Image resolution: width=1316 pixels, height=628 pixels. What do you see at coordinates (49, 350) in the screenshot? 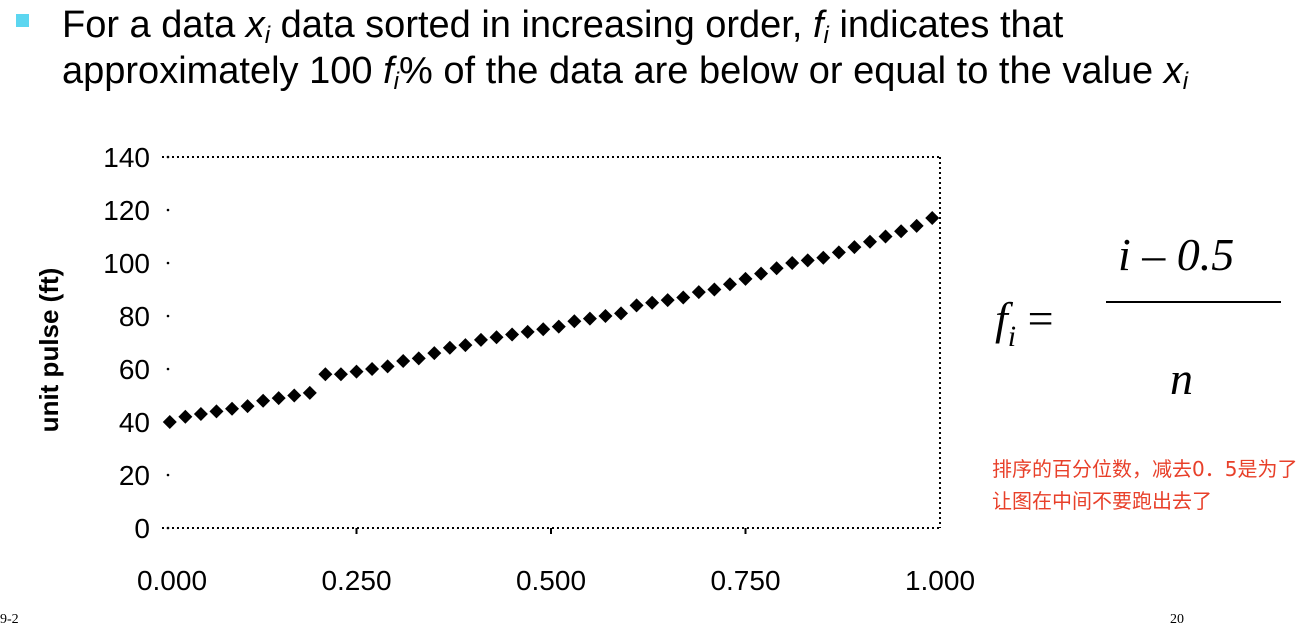
I see `y-axis-label: unit pulse (ft)` at bounding box center [49, 350].